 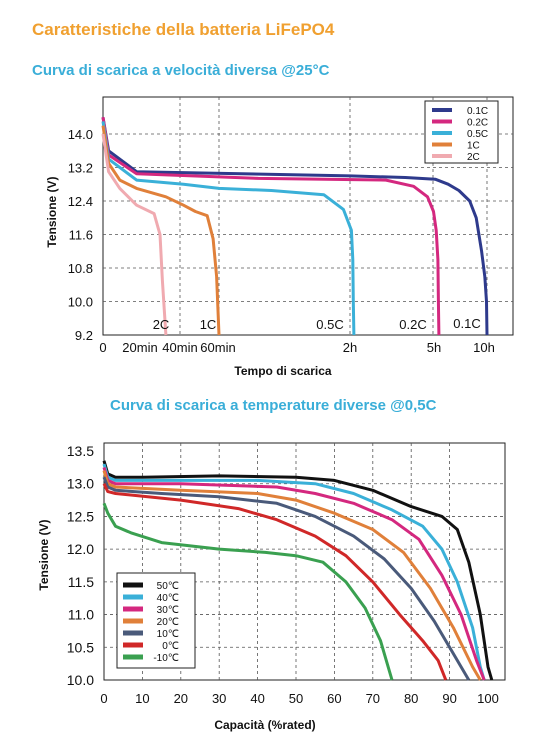 I want to click on chart2-legend-label: 40℃, so click(x=168, y=598).